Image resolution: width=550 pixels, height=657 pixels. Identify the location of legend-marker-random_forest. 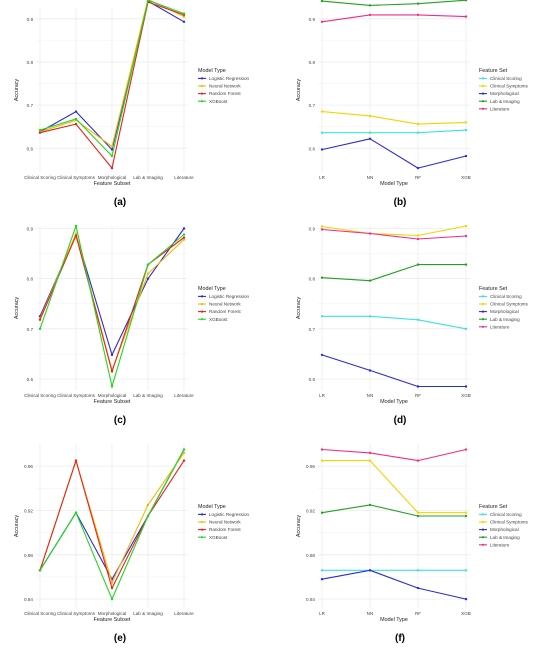
(202, 93).